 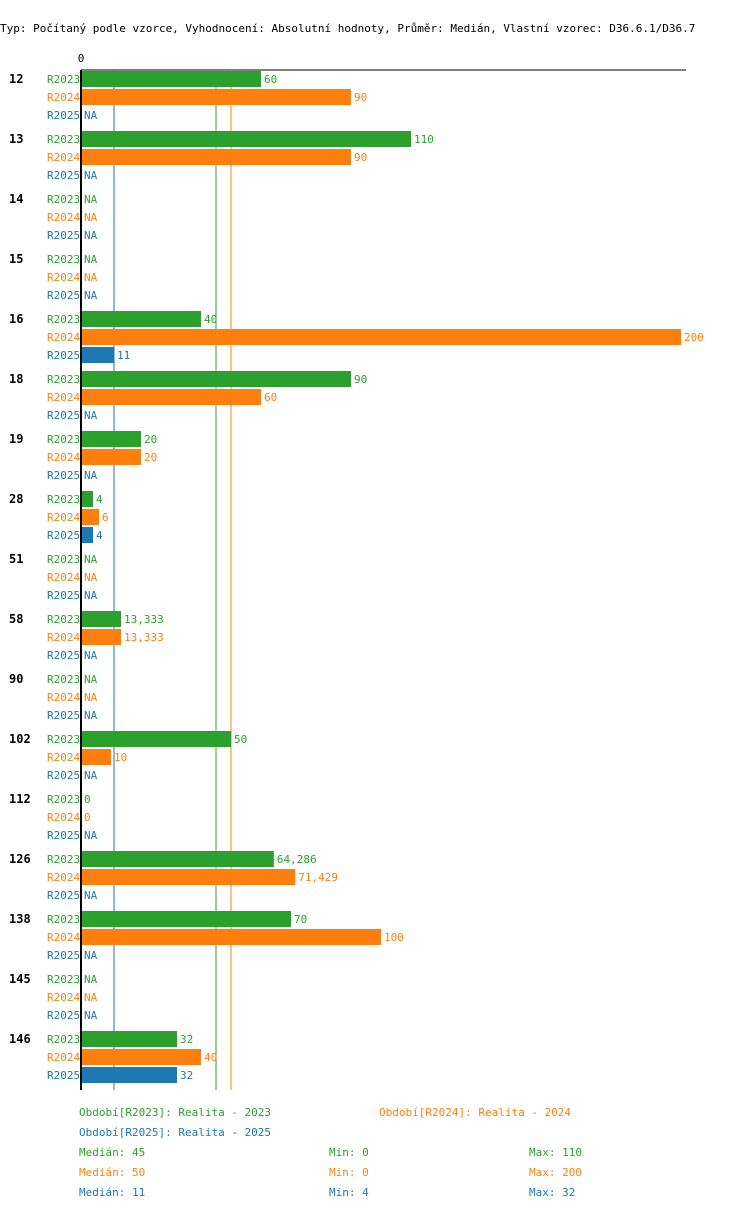 I want to click on value-label-90-r2023: NA, so click(x=91, y=679).